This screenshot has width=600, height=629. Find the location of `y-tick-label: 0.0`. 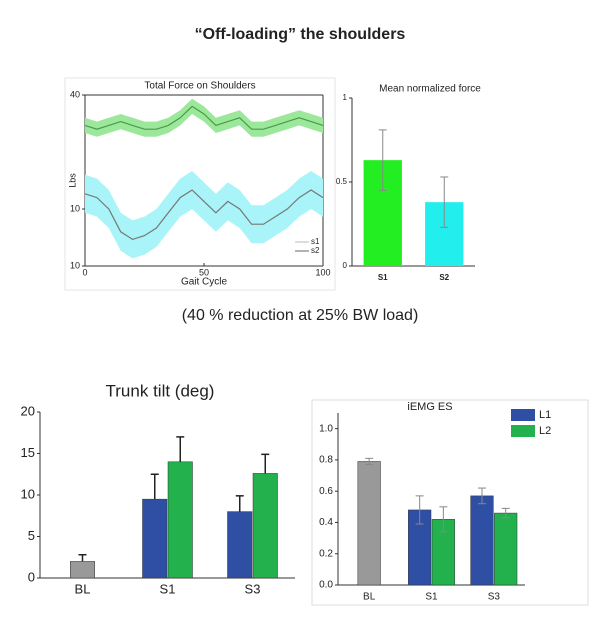

y-tick-label: 0.0 is located at coordinates (326, 585).